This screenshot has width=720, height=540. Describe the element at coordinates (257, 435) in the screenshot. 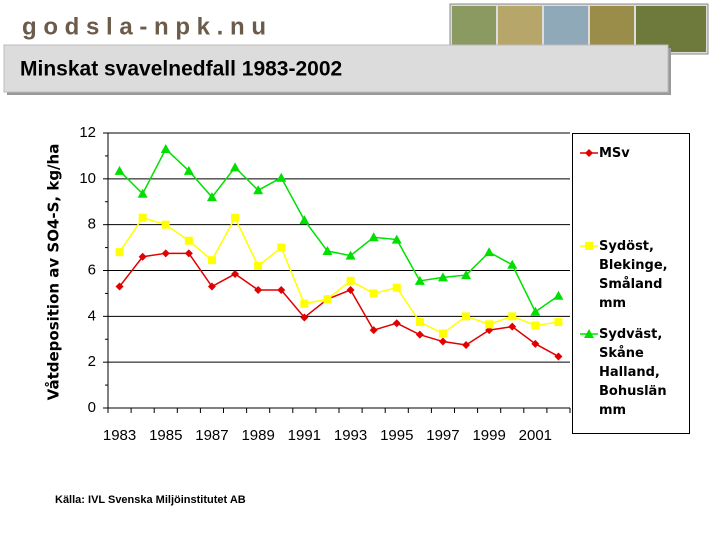

I see `x-tick-label: 1989` at that location.